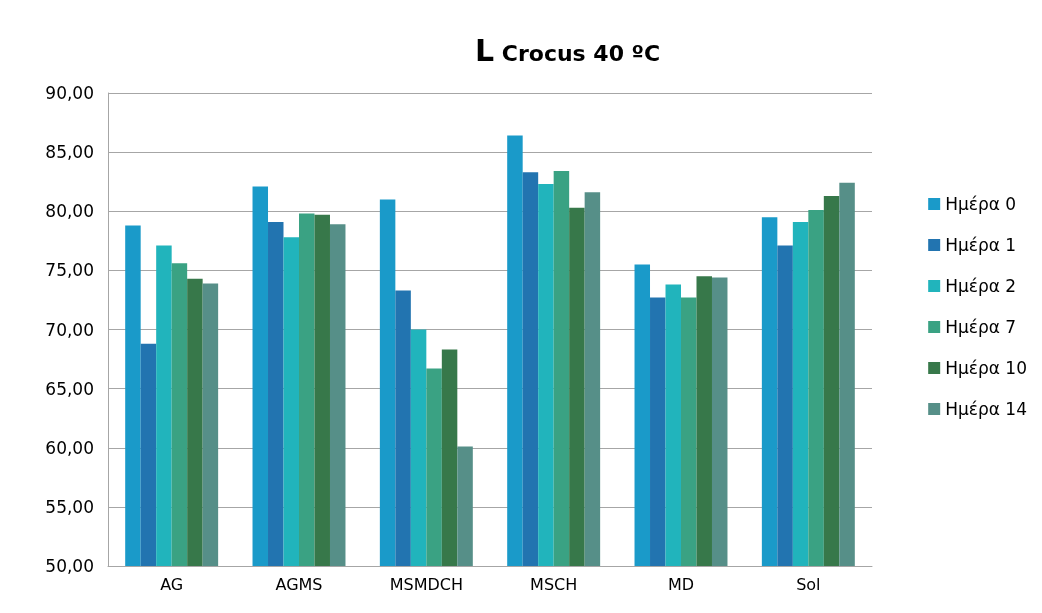  What do you see at coordinates (986, 409) in the screenshot?
I see `legend-label: Ημέρα 14` at bounding box center [986, 409].